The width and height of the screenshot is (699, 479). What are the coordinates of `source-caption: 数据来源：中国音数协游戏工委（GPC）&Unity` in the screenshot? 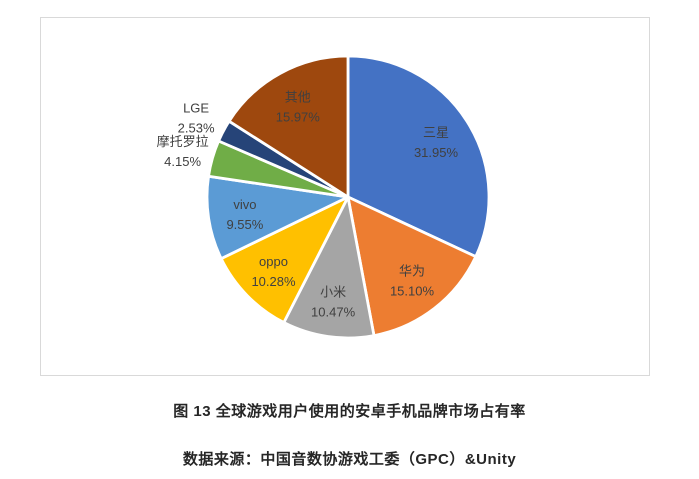 It's located at (349, 459).